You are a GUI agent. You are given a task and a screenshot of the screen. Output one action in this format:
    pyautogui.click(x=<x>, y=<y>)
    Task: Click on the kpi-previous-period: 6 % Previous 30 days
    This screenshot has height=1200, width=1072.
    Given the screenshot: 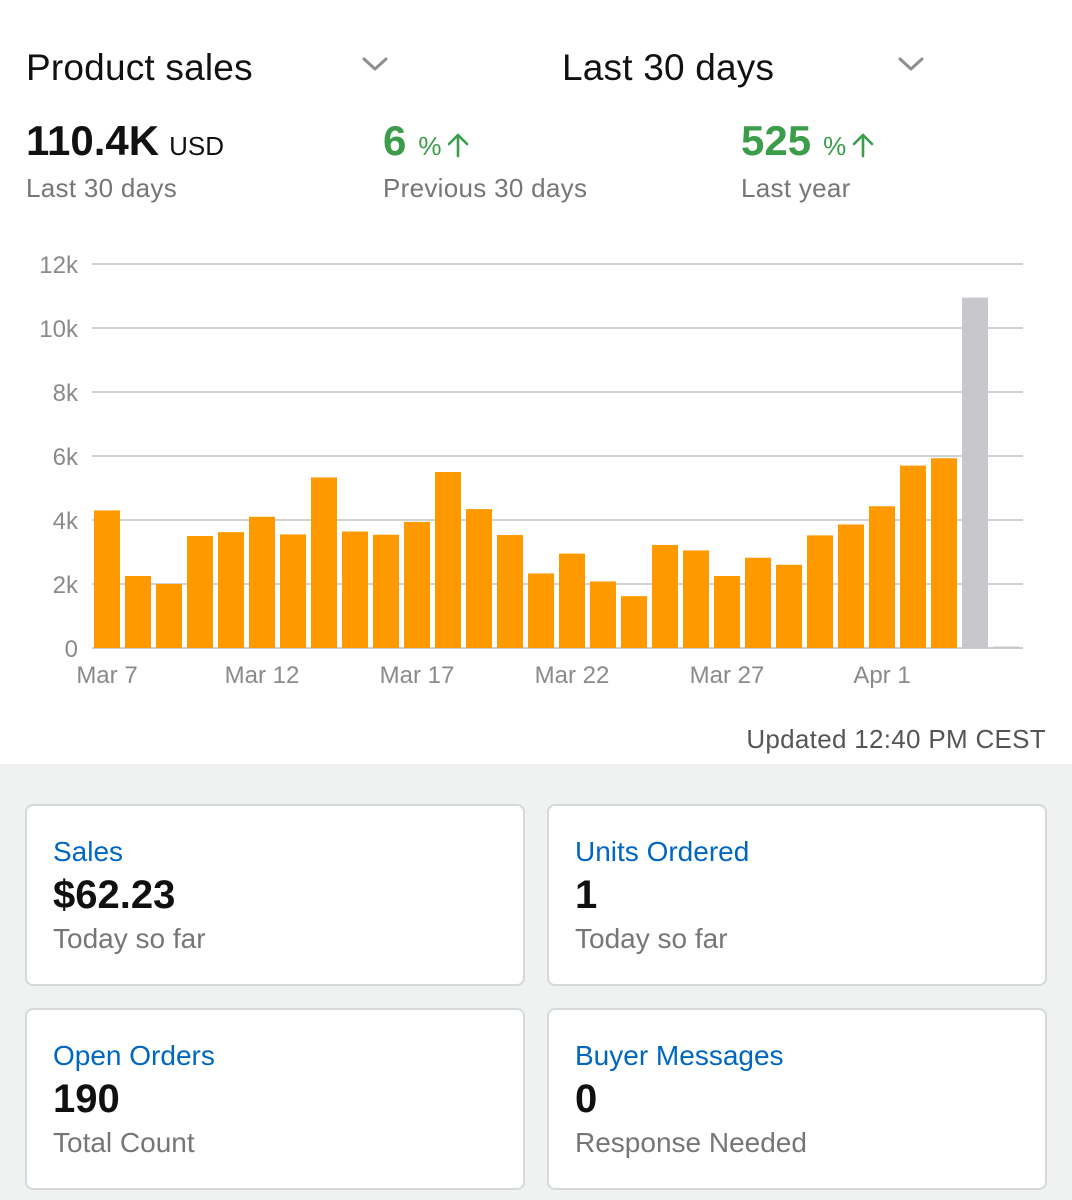 What is the action you would take?
    pyautogui.click(x=485, y=161)
    